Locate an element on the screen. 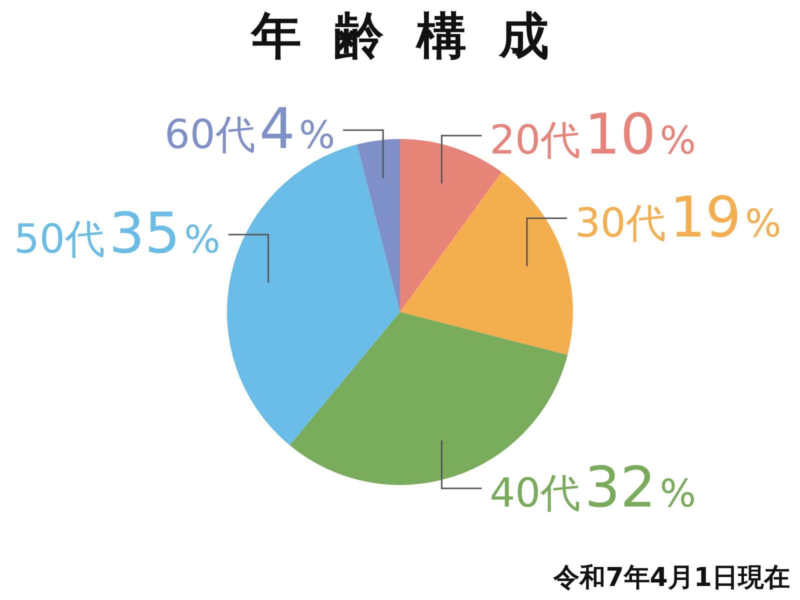 The width and height of the screenshot is (800, 600). data-label: 4% is located at coordinates (297, 129).